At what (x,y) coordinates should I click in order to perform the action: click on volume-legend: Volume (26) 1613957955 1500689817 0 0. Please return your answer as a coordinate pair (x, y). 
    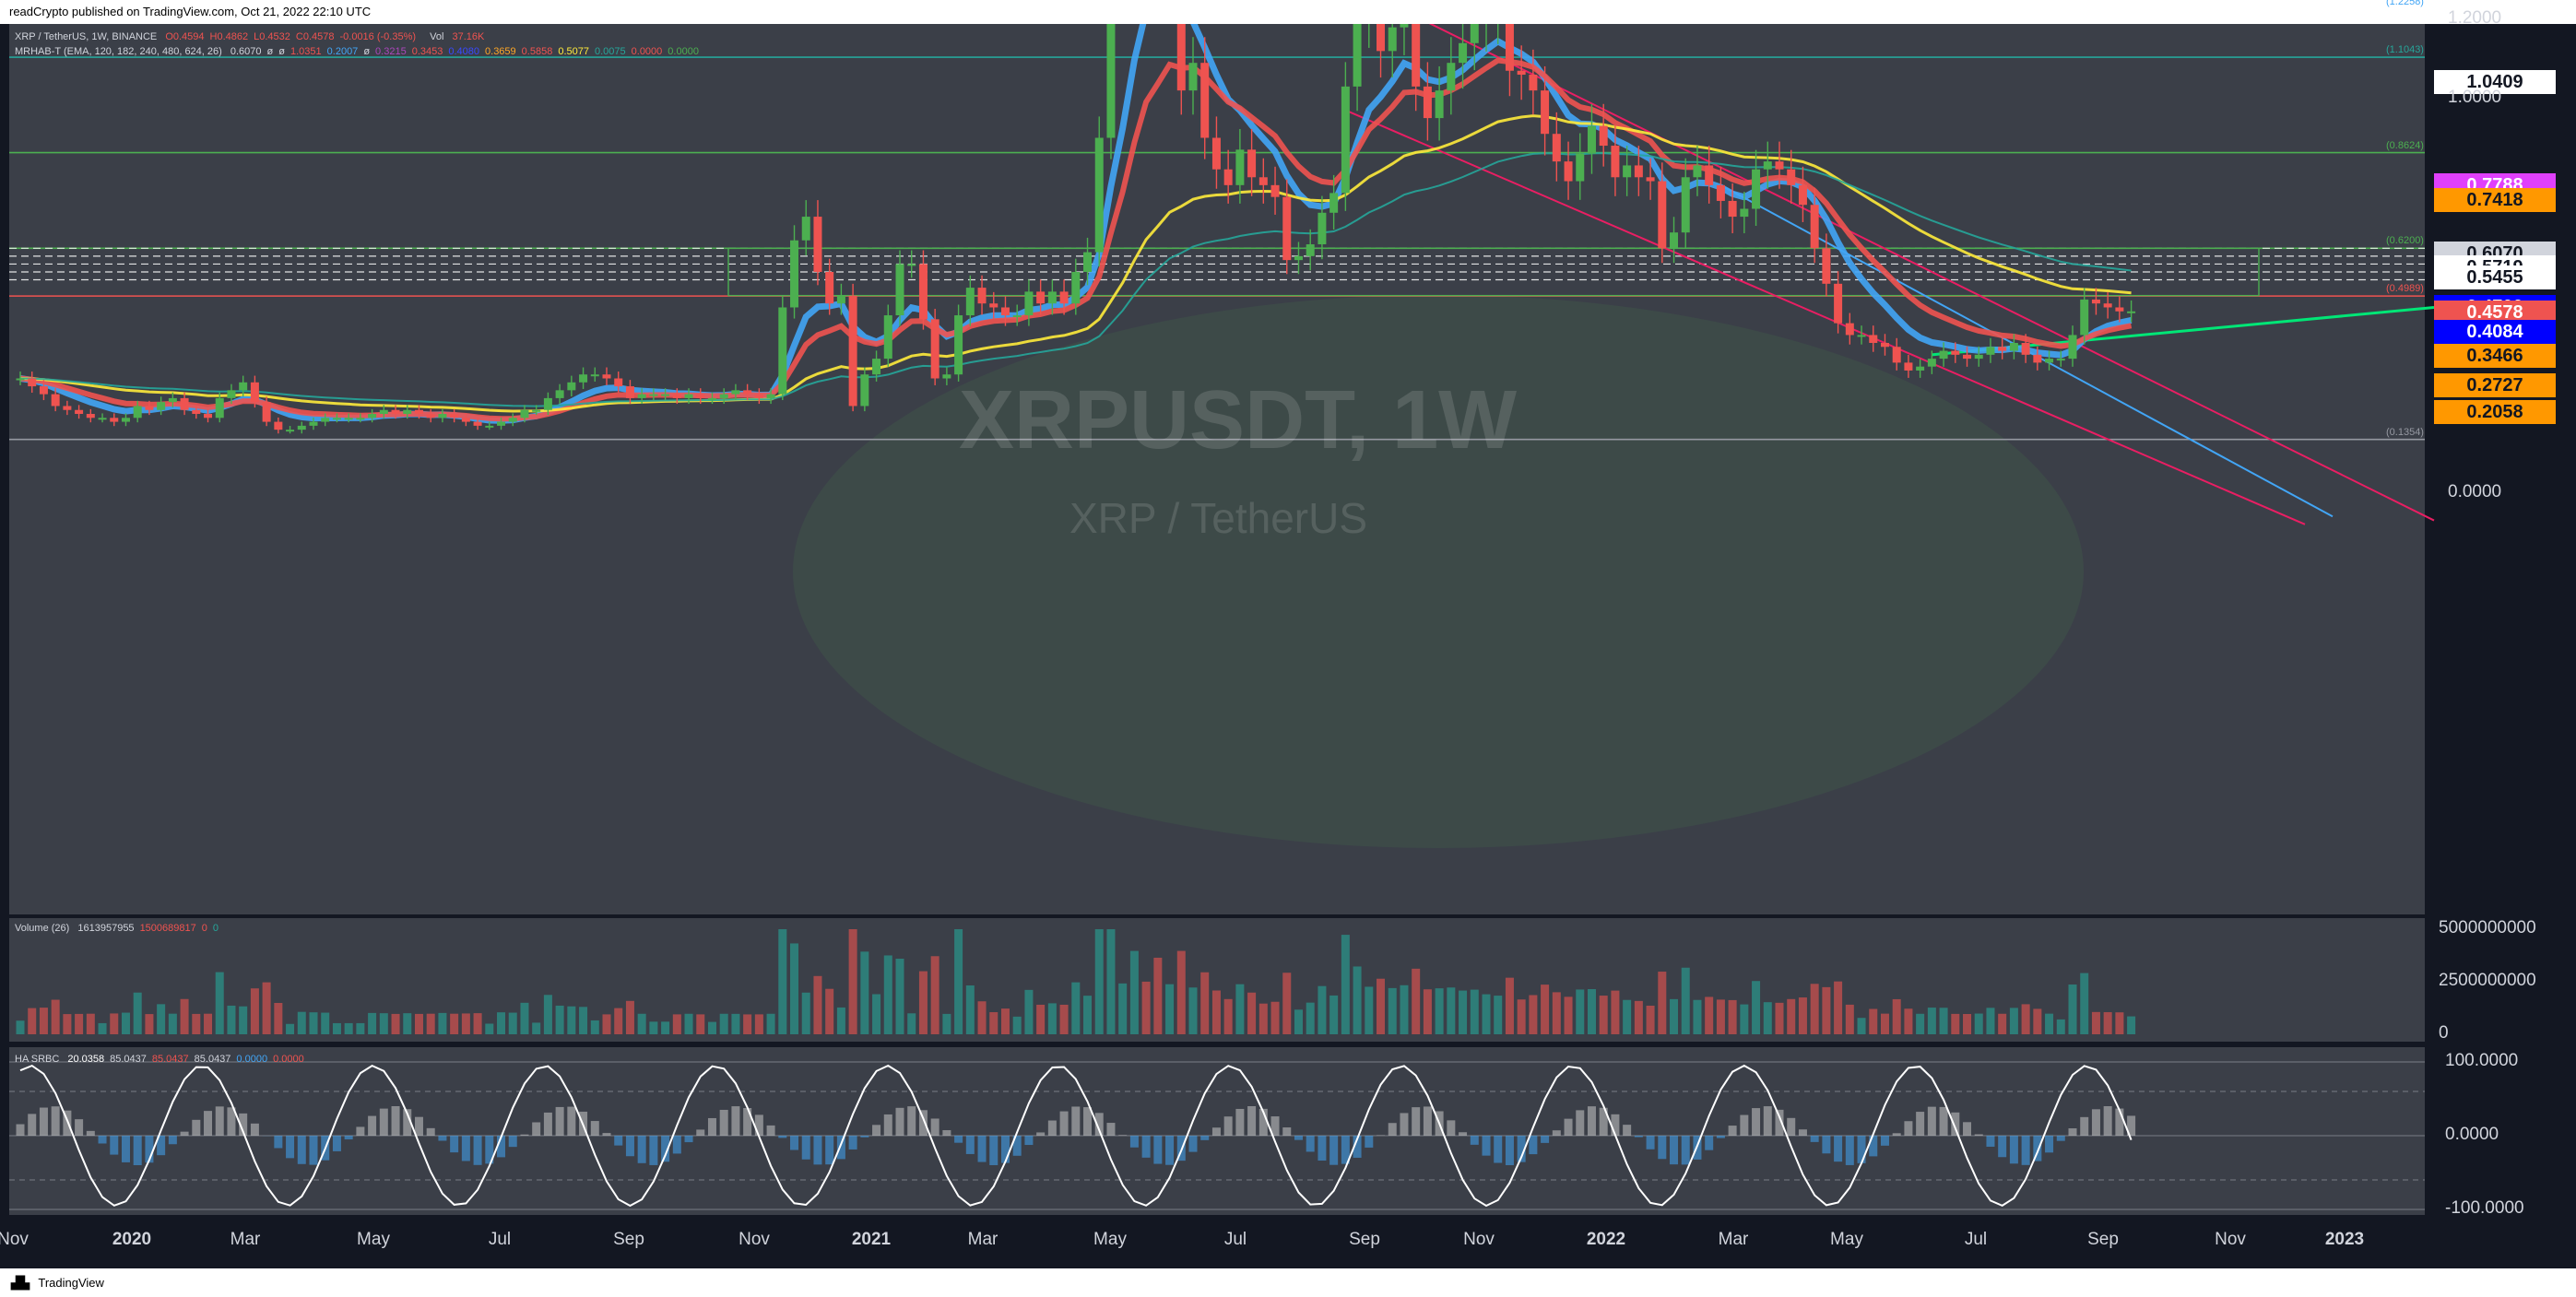
    Looking at the image, I should click on (122, 928).